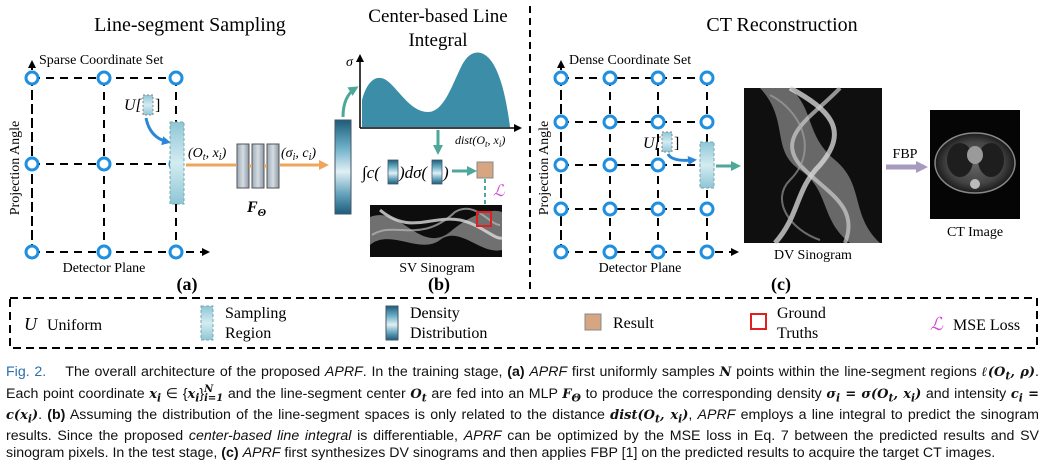  I want to click on caption-math-sup: N, so click(209, 389).